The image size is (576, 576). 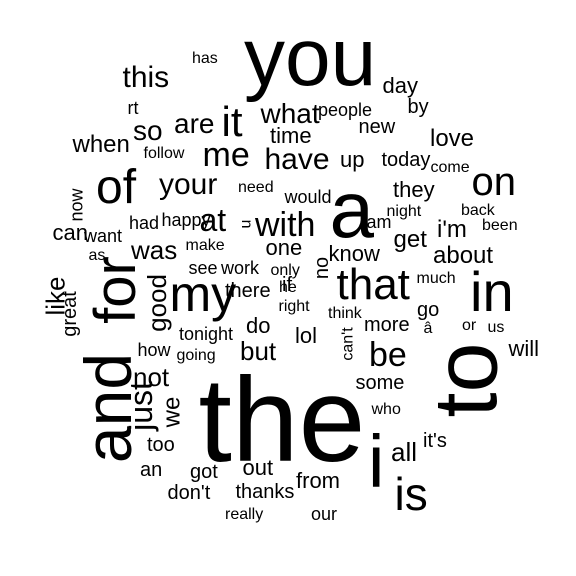 I want to click on word-we: we, so click(x=171, y=412).